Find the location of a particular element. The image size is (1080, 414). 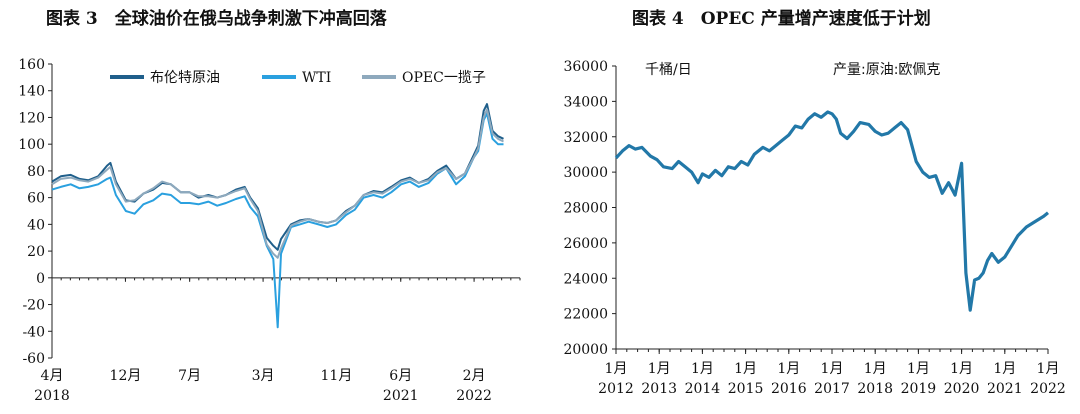

x-tick-label: 12月 is located at coordinates (126, 376).